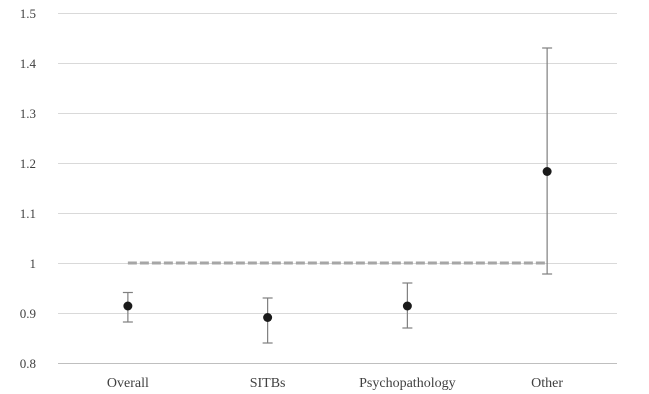  What do you see at coordinates (128, 383) in the screenshot?
I see `x-category-label: Overall` at bounding box center [128, 383].